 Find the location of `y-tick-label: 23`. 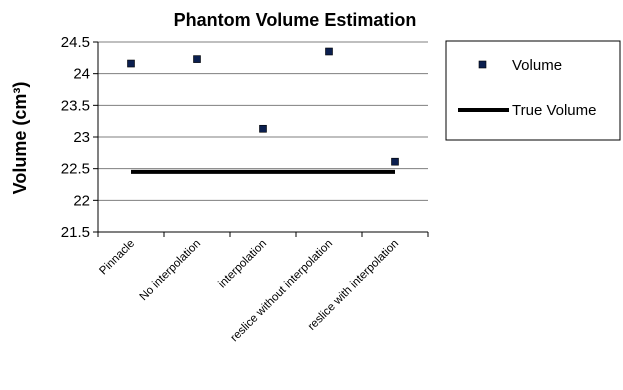

y-tick-label: 23 is located at coordinates (81, 137).